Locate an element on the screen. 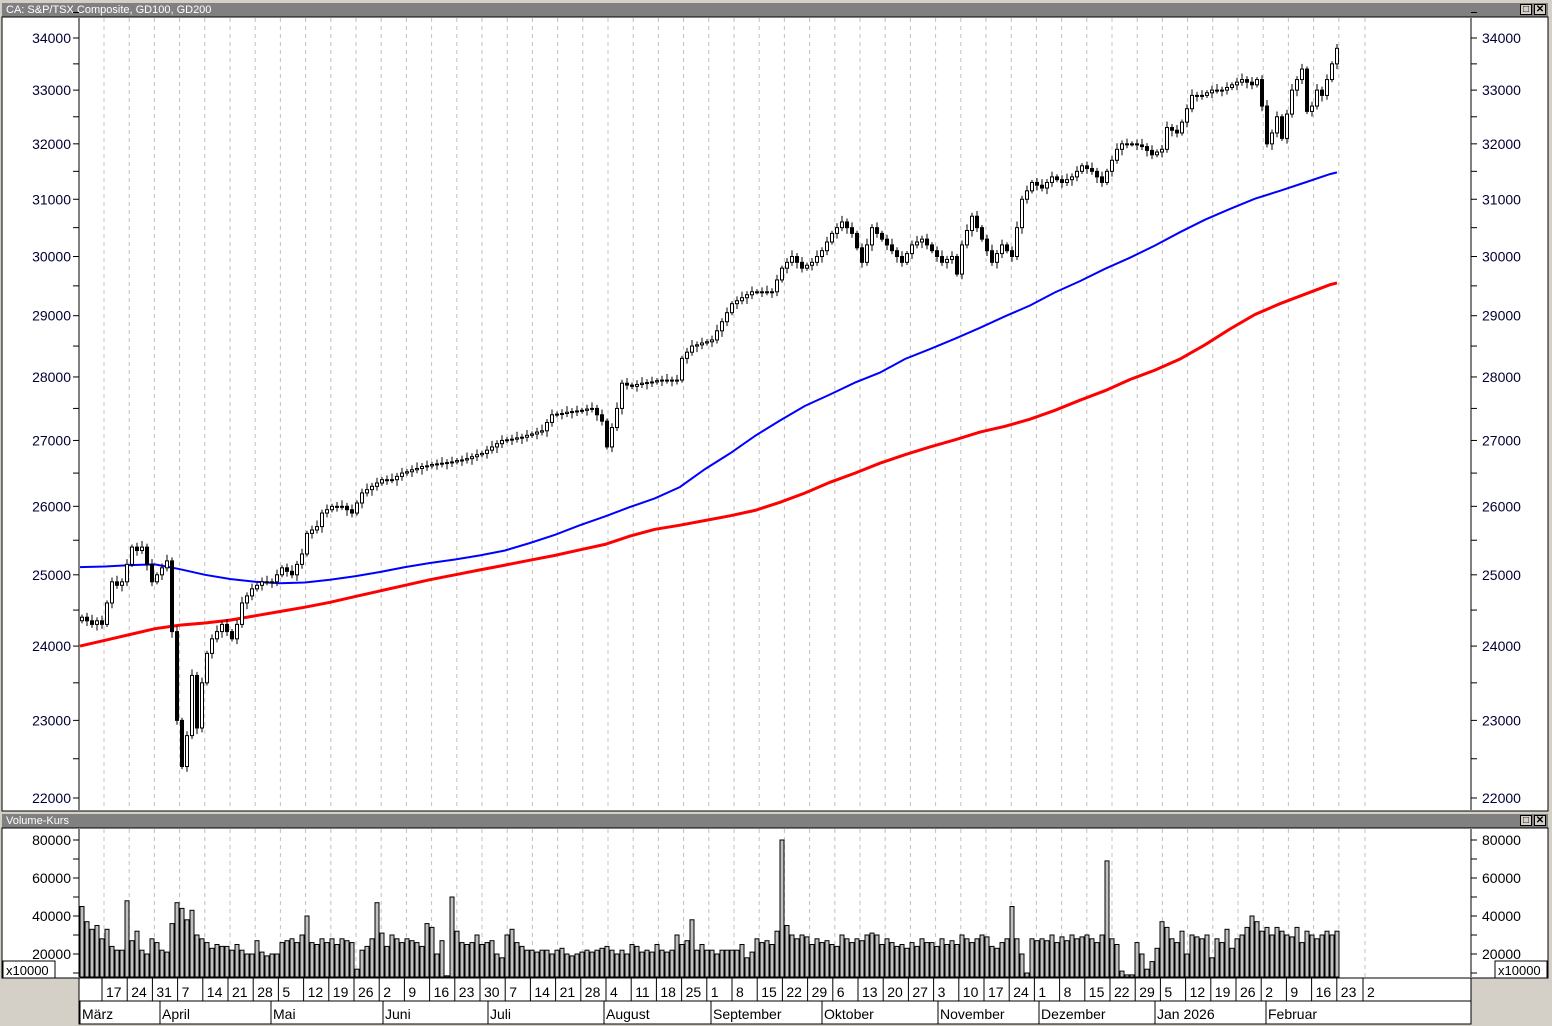 The width and height of the screenshot is (1552, 1026). week-label: 28 is located at coordinates (265, 992).